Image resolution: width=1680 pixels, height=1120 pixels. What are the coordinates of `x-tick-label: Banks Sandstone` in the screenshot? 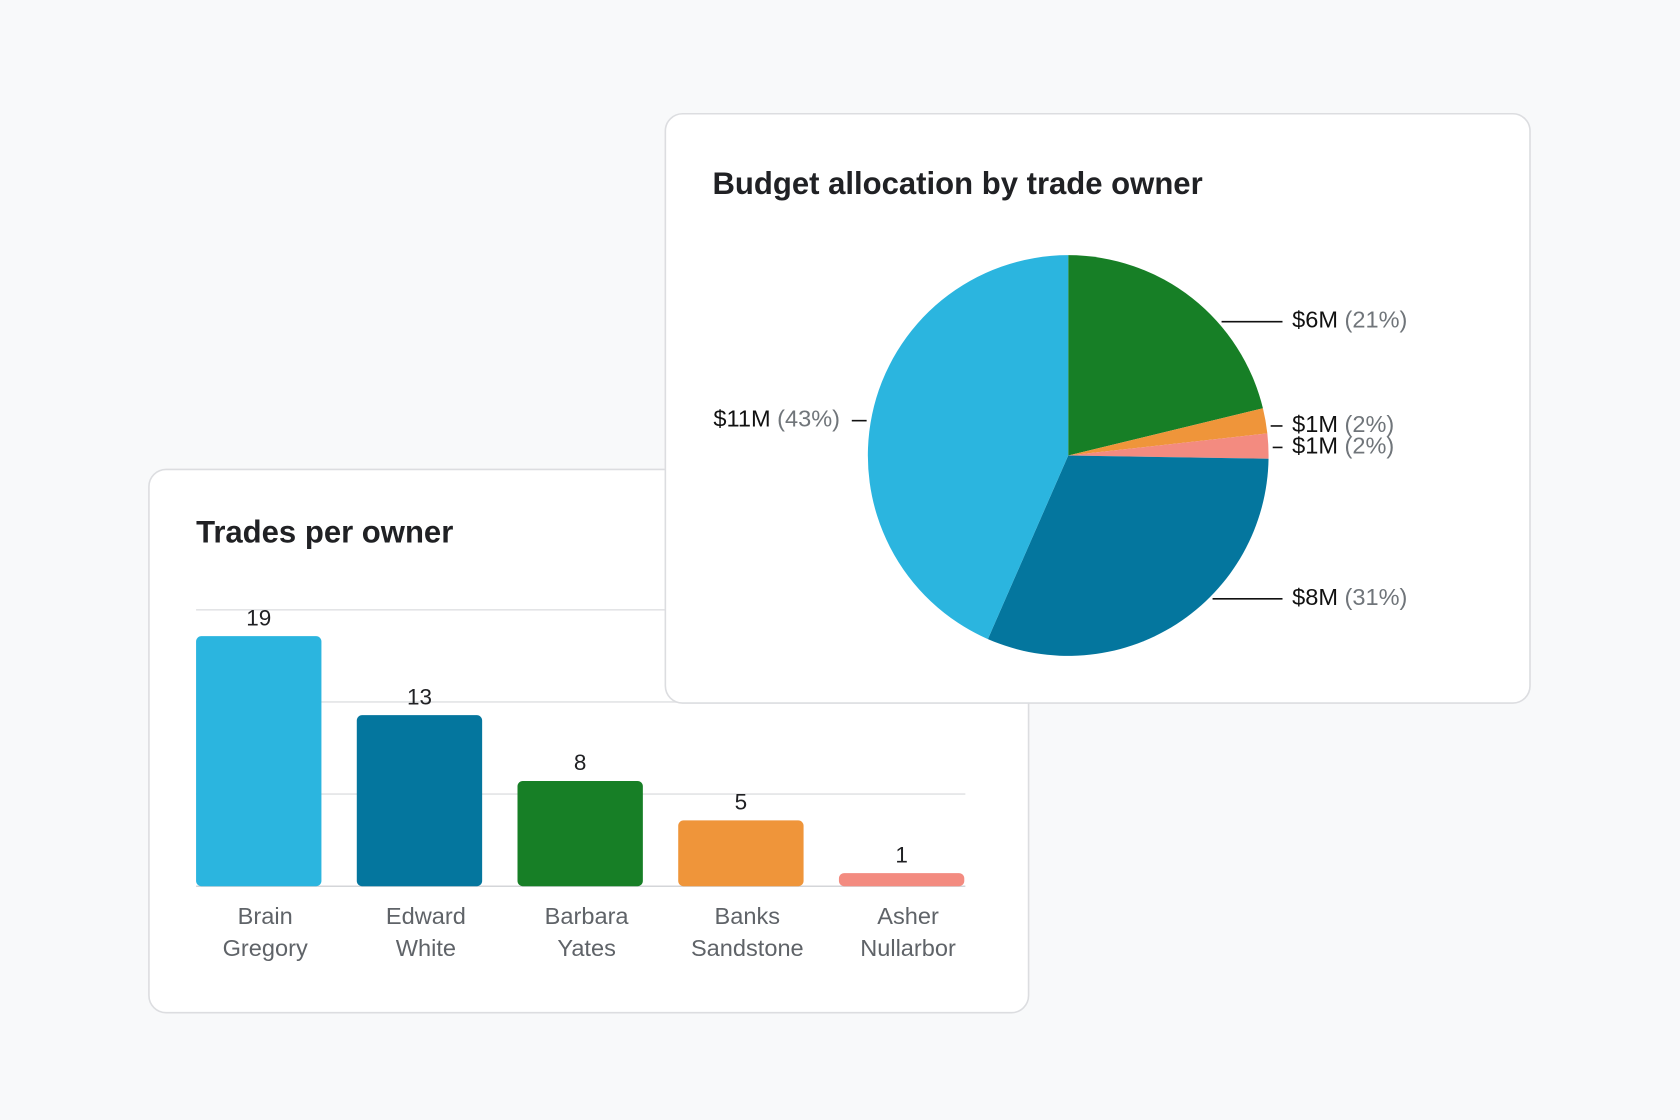 It's located at (747, 932).